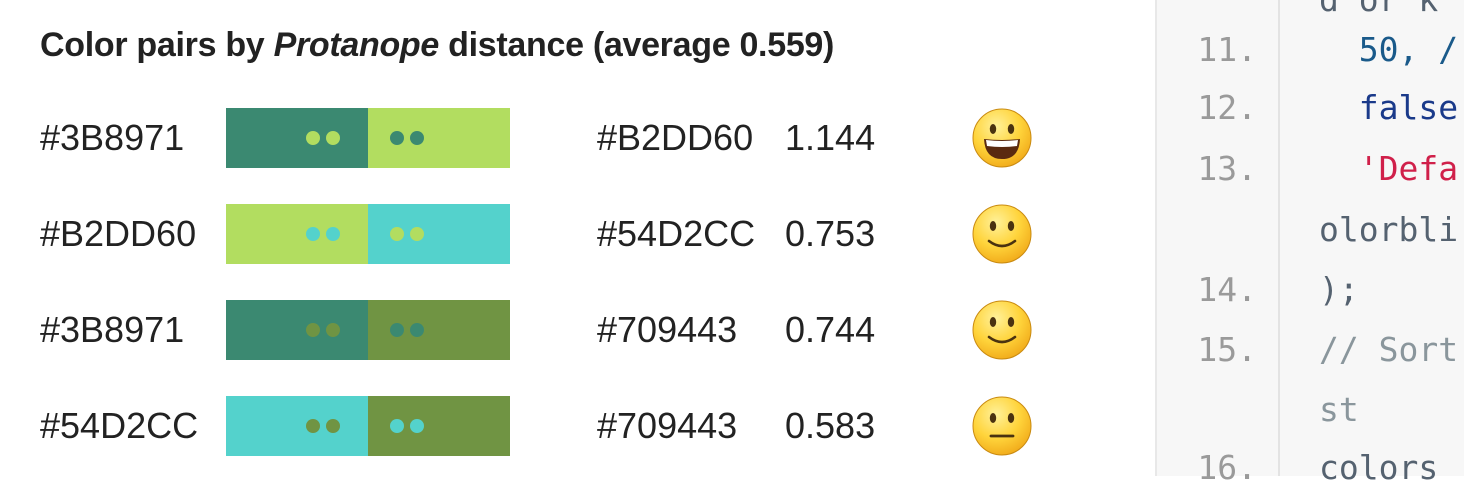  What do you see at coordinates (550, 330) in the screenshot?
I see `color-pair-row: #3B8971 #709443 0.744` at bounding box center [550, 330].